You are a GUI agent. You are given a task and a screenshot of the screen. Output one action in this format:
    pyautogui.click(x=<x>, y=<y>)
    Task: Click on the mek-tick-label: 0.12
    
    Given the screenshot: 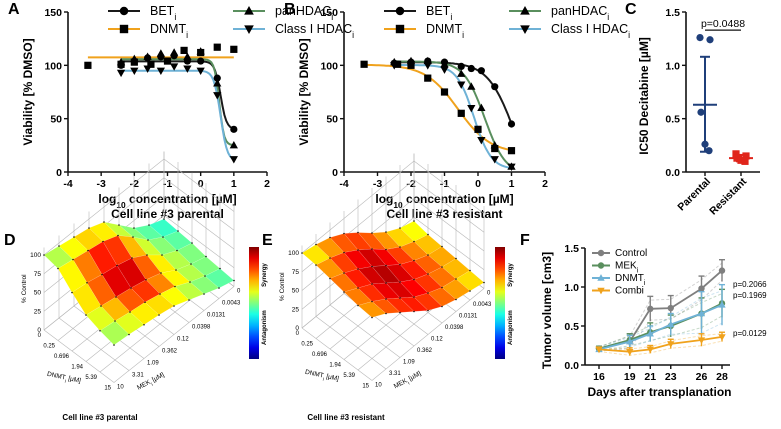 What is the action you would take?
    pyautogui.click(x=183, y=340)
    